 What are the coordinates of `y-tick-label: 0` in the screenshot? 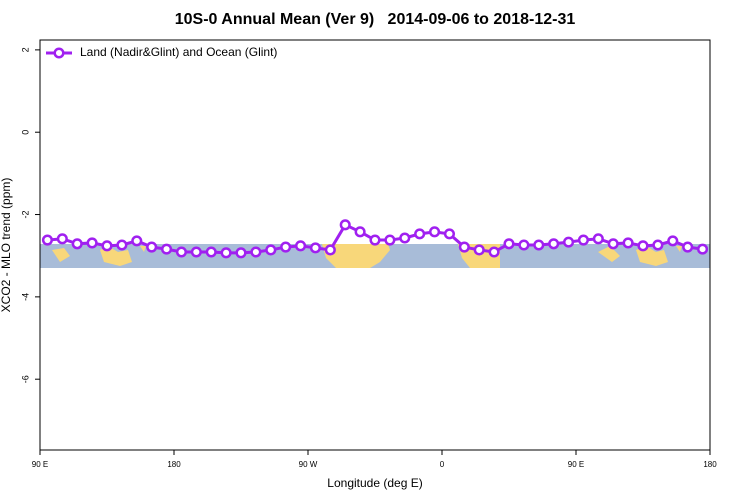 It's located at (25, 132).